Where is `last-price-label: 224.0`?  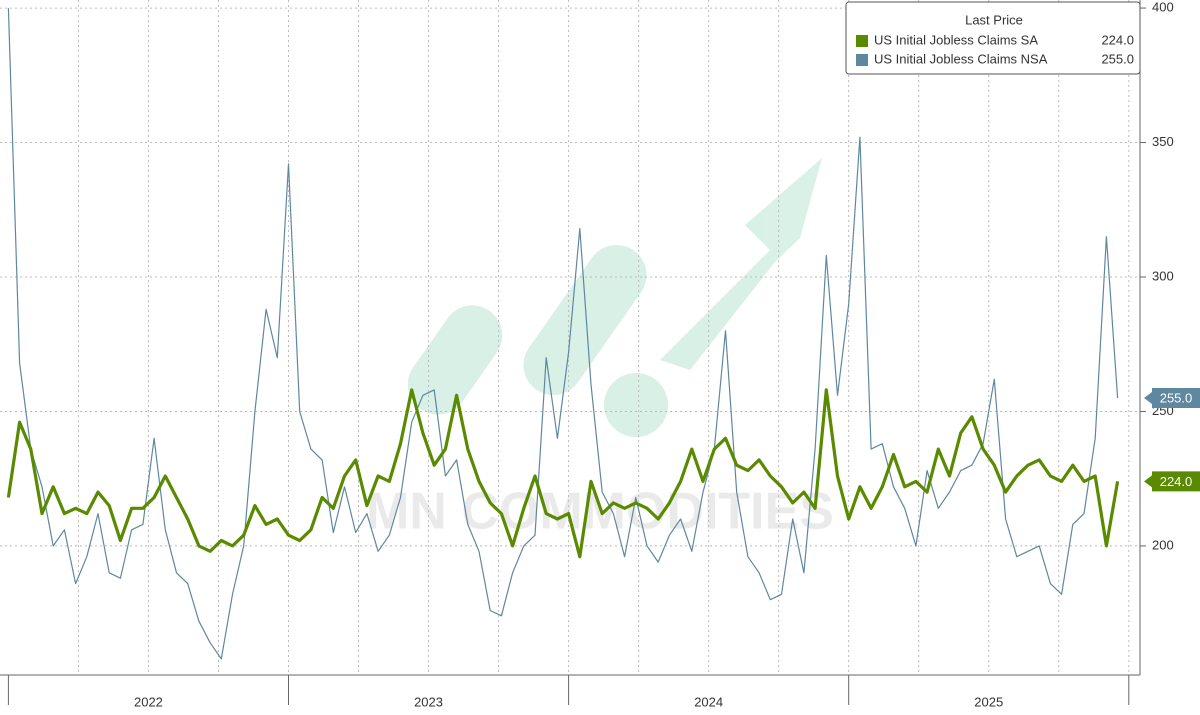 last-price-label: 224.0 is located at coordinates (1176, 481).